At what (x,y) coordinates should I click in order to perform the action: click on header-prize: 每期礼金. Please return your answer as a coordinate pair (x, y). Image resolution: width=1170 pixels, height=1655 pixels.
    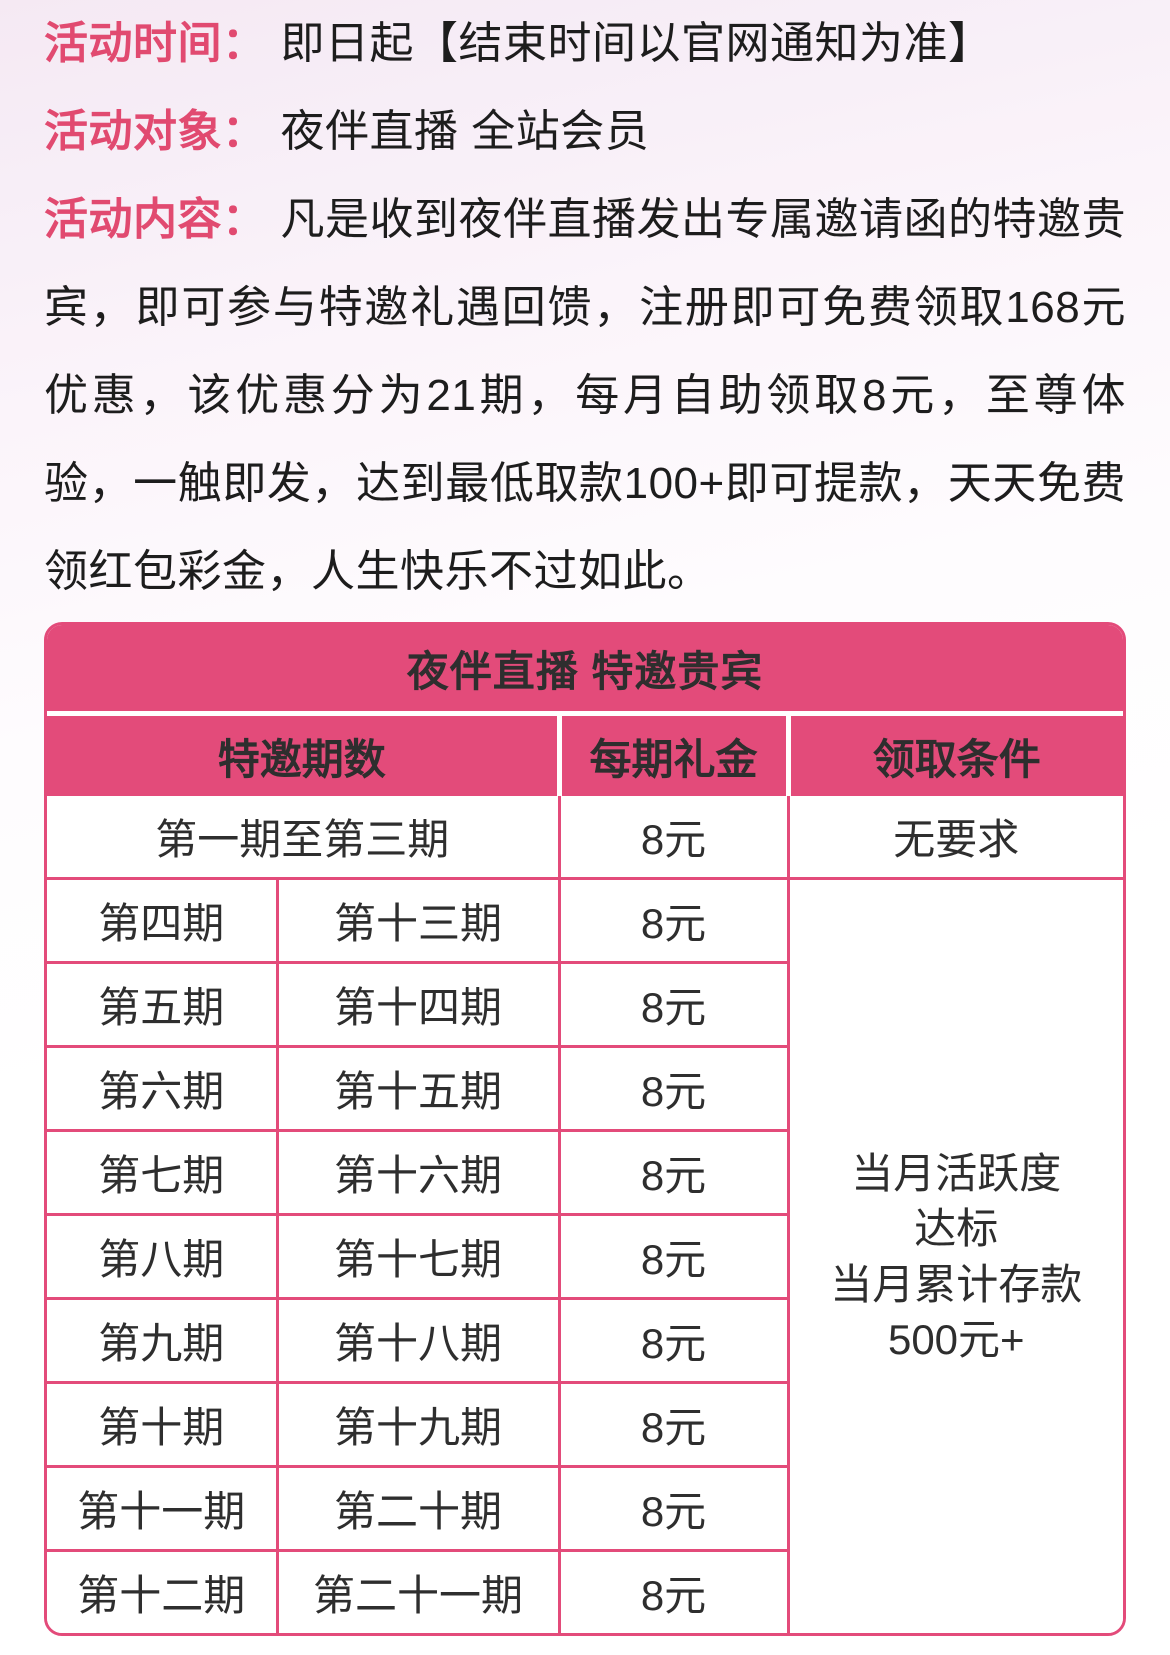
    Looking at the image, I should click on (672, 754).